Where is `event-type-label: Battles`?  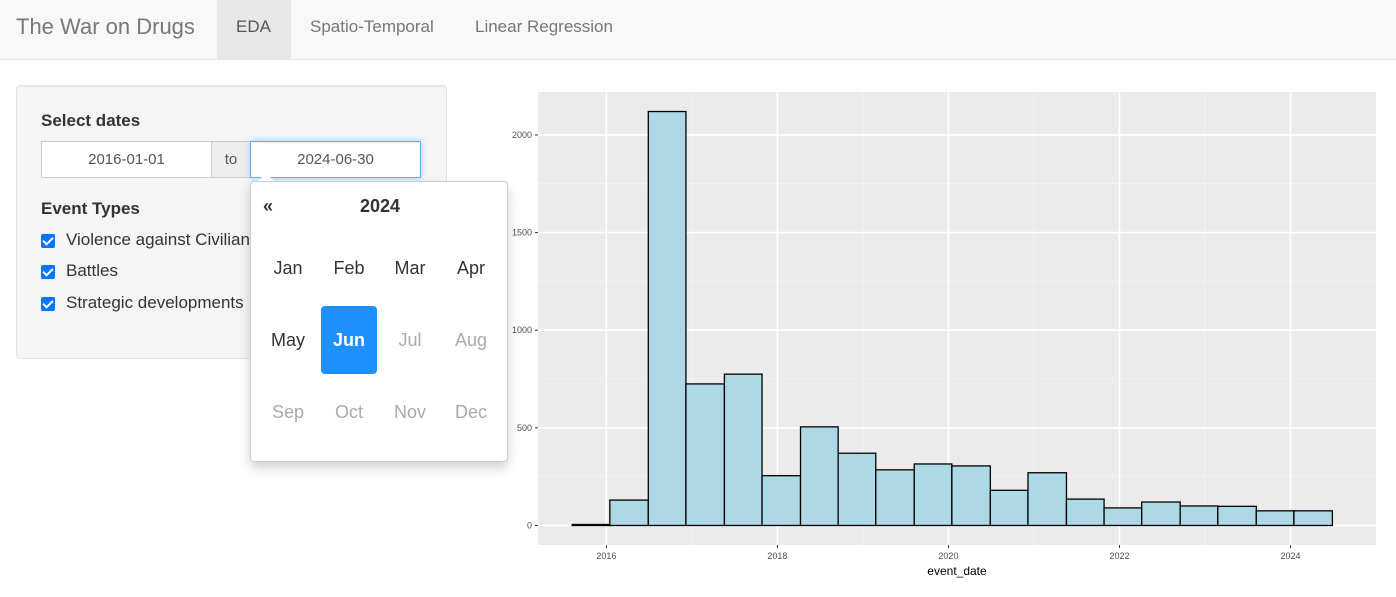 event-type-label: Battles is located at coordinates (92, 270).